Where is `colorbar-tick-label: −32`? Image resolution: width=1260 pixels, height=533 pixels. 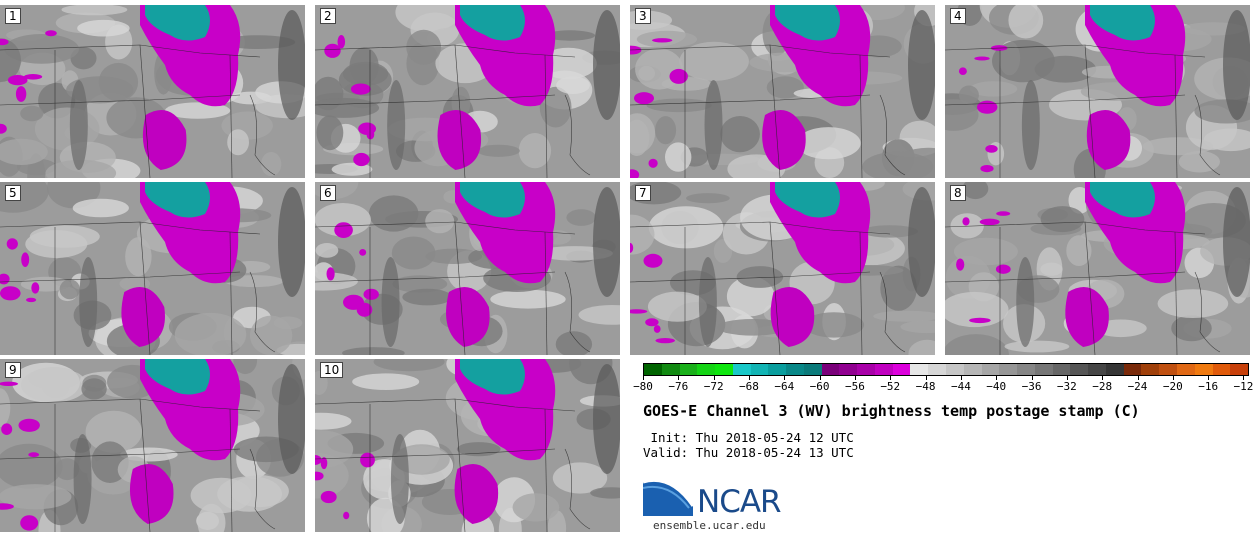
colorbar-tick-label: −32 is located at coordinates (1066, 386).